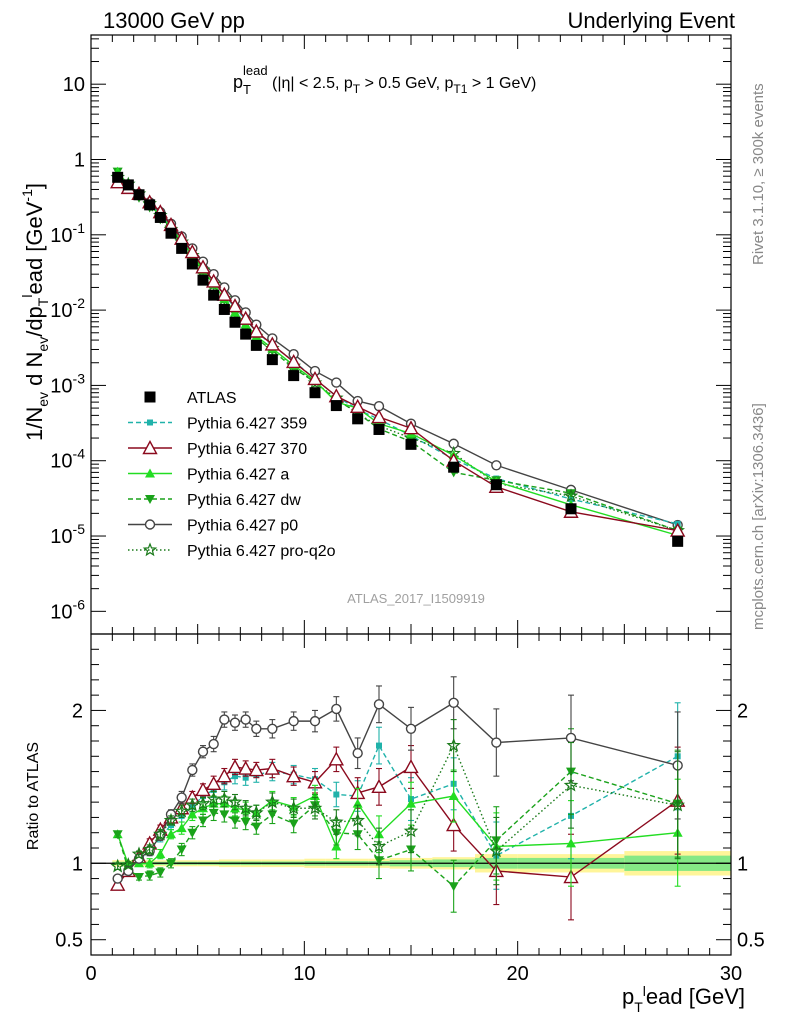  What do you see at coordinates (35, 312) in the screenshot?
I see `svg-text: 1/Nev d Nev/dpTlead [GeV-1]` at bounding box center [35, 312].